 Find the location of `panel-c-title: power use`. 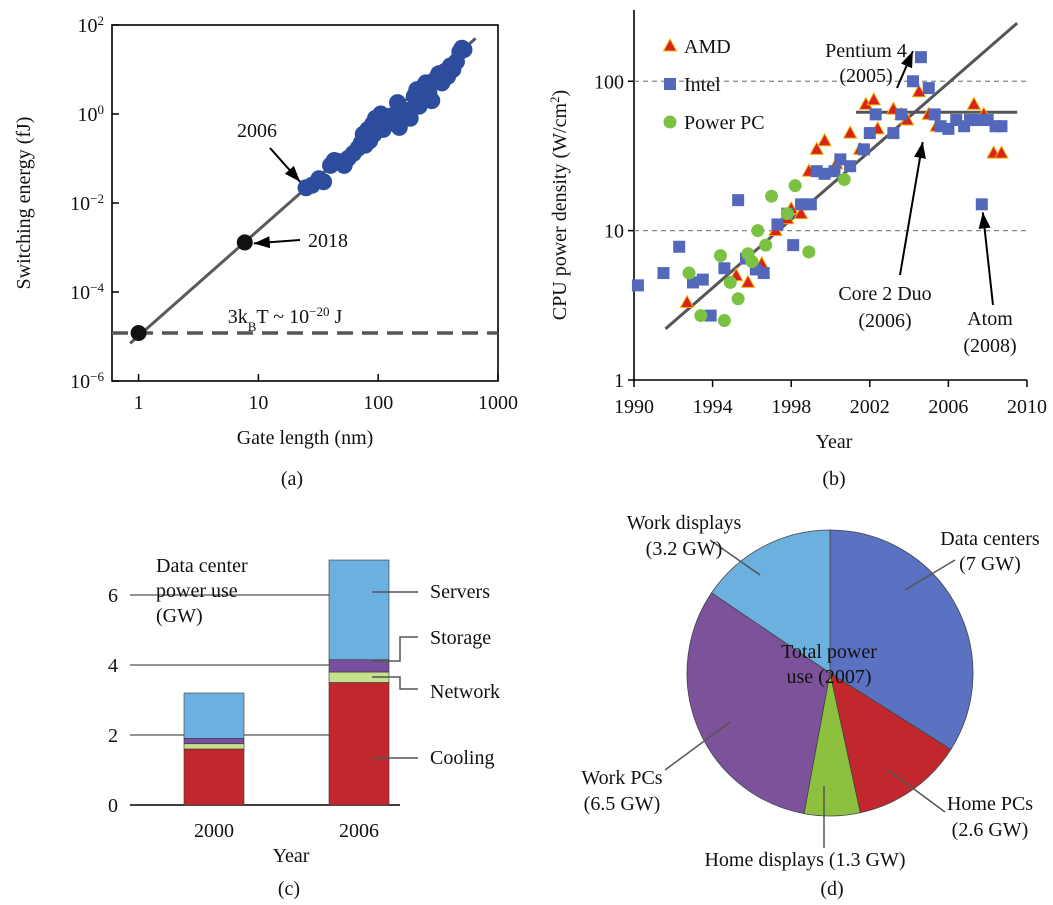

panel-c-title: power use is located at coordinates (197, 591).